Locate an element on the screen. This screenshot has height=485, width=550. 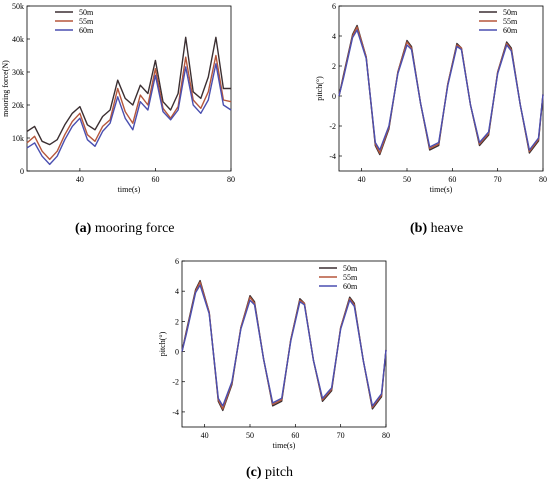
caption-text: heave is located at coordinates (445, 228).